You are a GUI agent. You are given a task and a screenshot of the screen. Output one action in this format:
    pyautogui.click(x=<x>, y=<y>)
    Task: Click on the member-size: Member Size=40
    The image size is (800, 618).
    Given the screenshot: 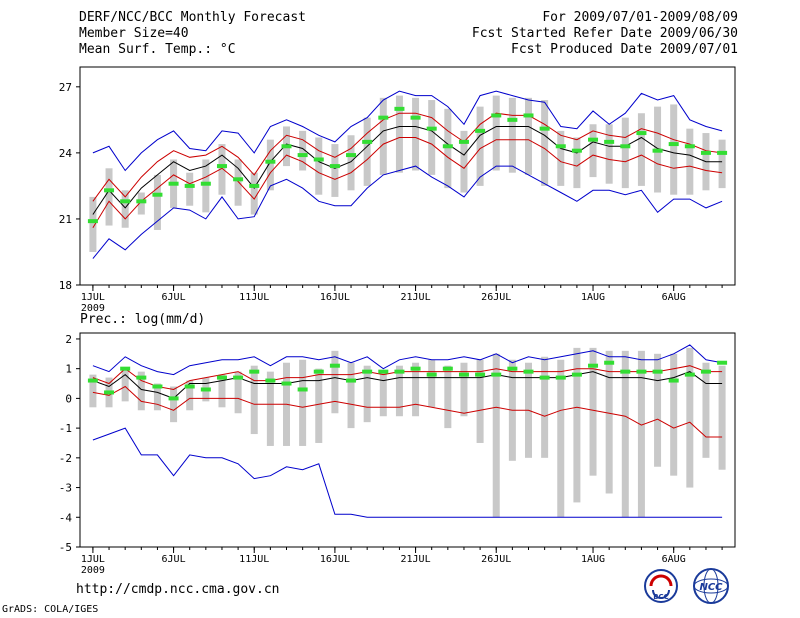 What is the action you would take?
    pyautogui.click(x=134, y=33)
    